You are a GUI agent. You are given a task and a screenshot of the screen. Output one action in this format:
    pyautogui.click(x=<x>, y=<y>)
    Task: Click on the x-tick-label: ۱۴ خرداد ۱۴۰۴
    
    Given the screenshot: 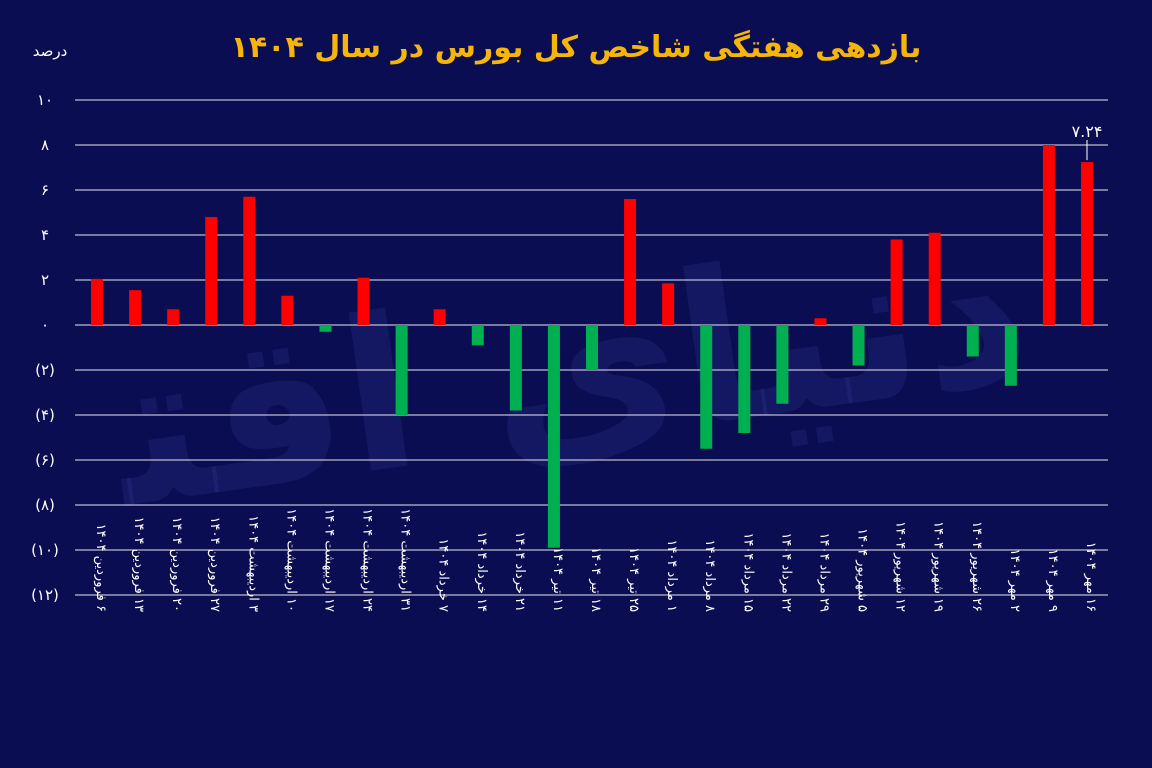 What is the action you would take?
    pyautogui.click(x=481, y=571)
    